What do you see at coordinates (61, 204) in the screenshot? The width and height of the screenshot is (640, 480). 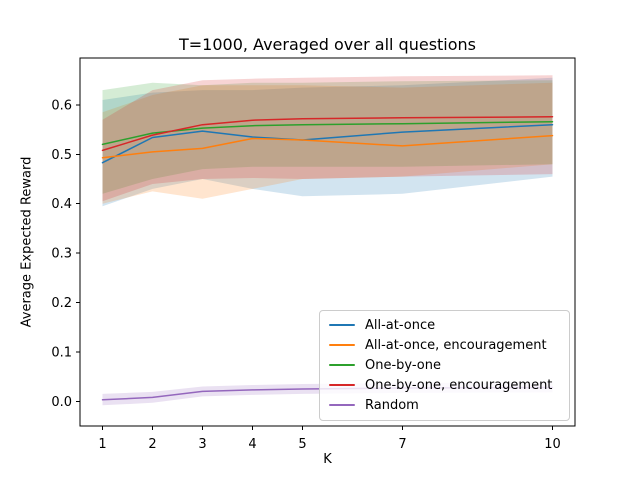 I see `y-tick-label: 0.4` at bounding box center [61, 204].